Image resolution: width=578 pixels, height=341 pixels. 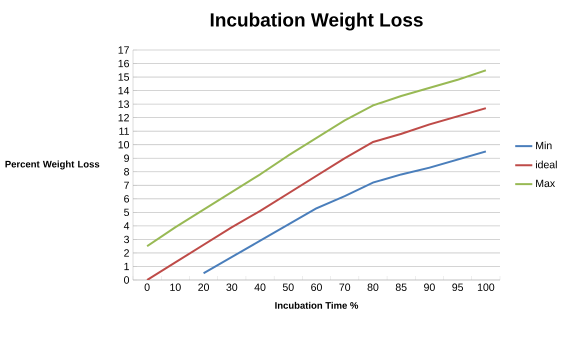 I want to click on x-tick-label: 60, so click(x=316, y=287).